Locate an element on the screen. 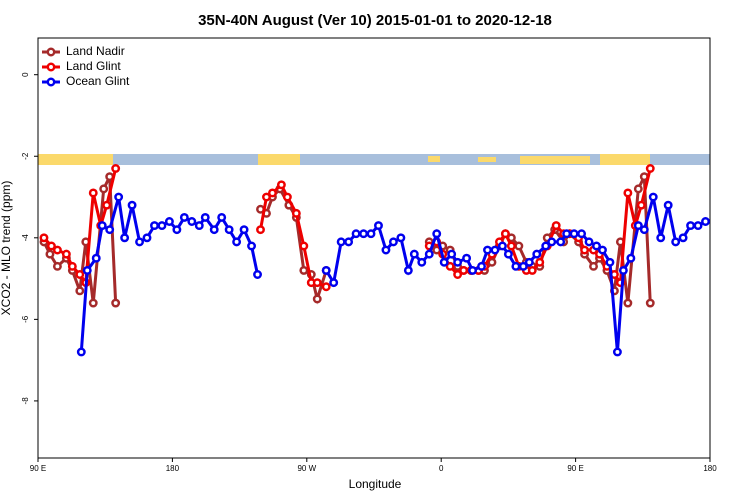 This screenshot has width=750, height=500. y-tick-label: -2 is located at coordinates (25, 156).